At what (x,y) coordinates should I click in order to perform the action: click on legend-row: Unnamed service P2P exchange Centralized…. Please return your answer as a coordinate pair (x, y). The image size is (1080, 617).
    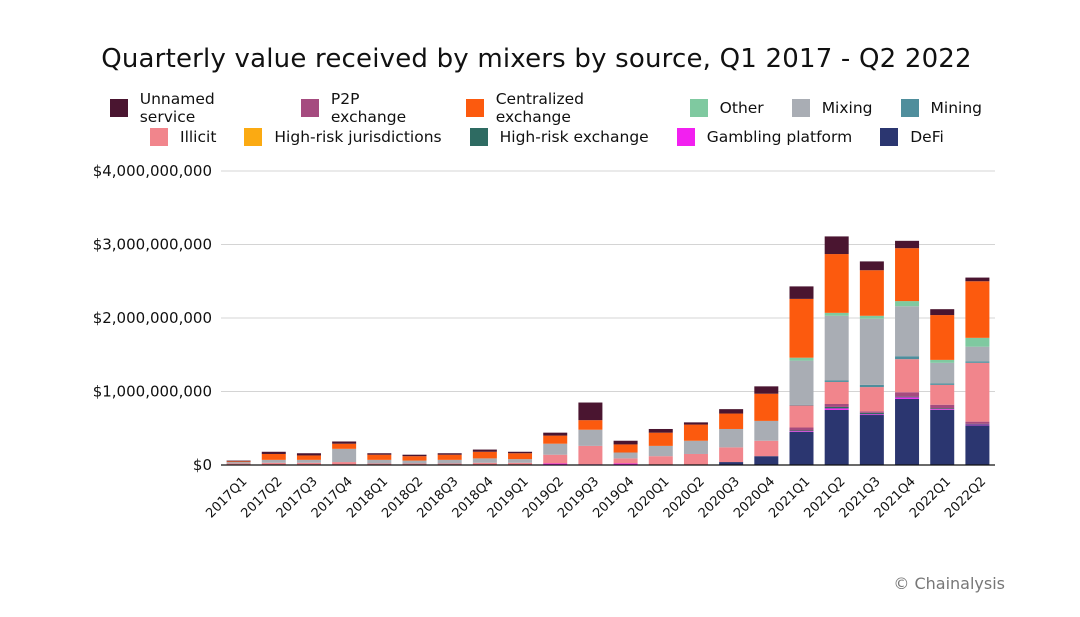
    Looking at the image, I should click on (560, 108).